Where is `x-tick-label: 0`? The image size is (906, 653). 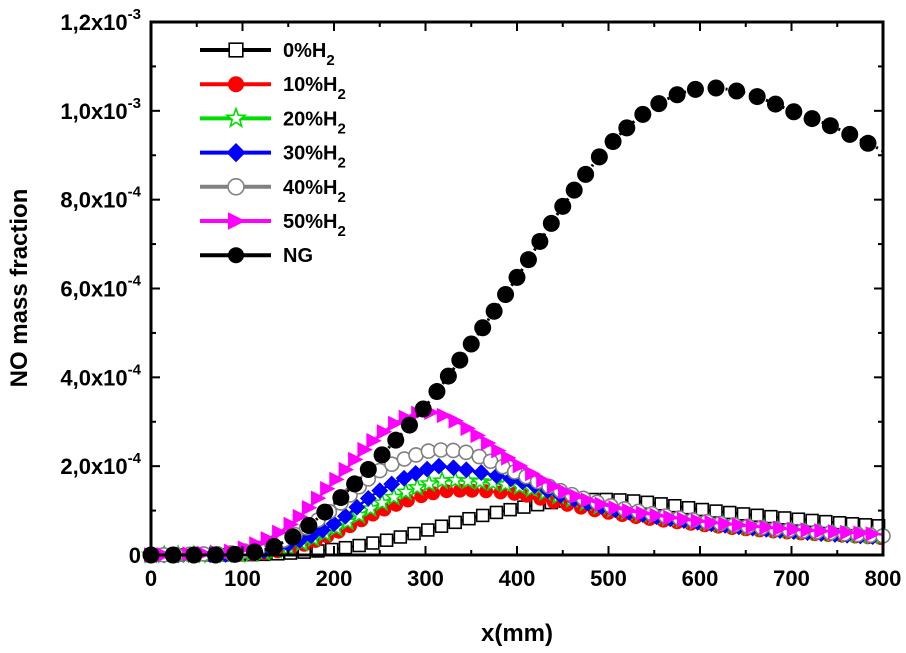 x-tick-label: 0 is located at coordinates (151, 578).